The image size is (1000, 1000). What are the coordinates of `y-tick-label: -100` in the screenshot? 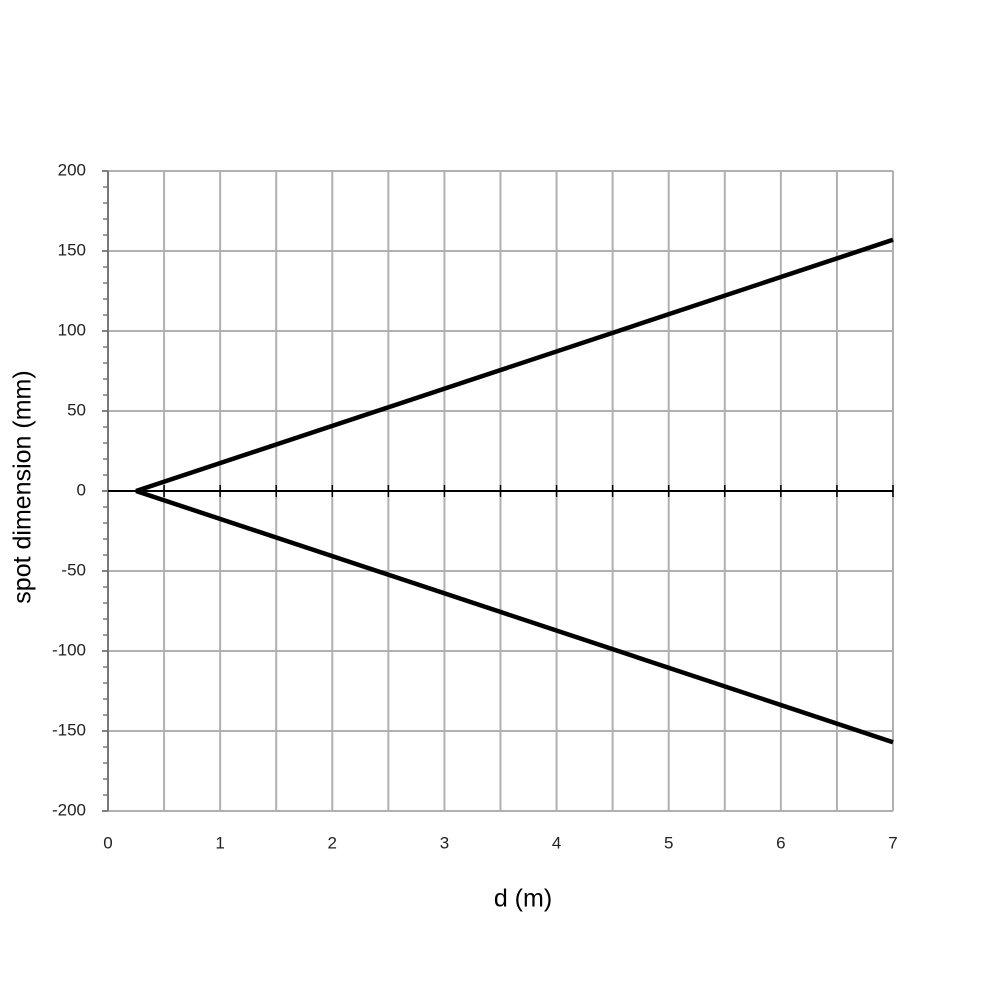 It's located at (69, 649).